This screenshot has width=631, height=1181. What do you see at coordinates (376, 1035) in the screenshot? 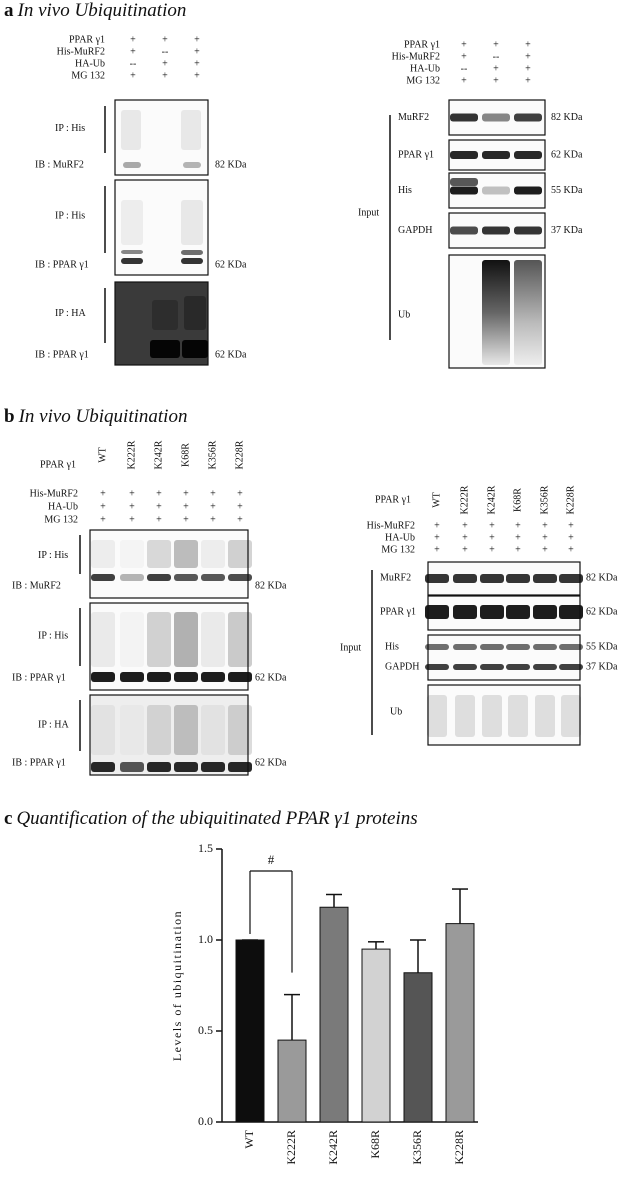
I see `bar` at bounding box center [376, 1035].